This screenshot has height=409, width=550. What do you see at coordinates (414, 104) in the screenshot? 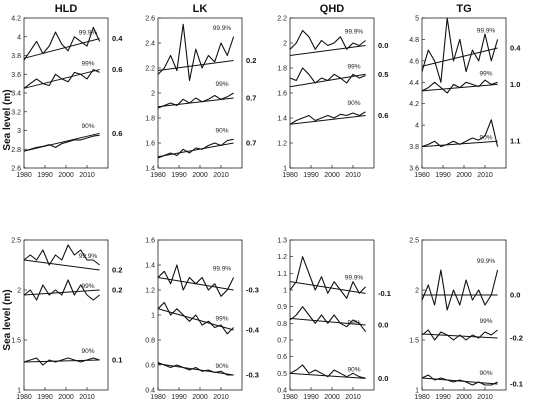
I see `y-tick-label: 4.2` at bounding box center [414, 104].